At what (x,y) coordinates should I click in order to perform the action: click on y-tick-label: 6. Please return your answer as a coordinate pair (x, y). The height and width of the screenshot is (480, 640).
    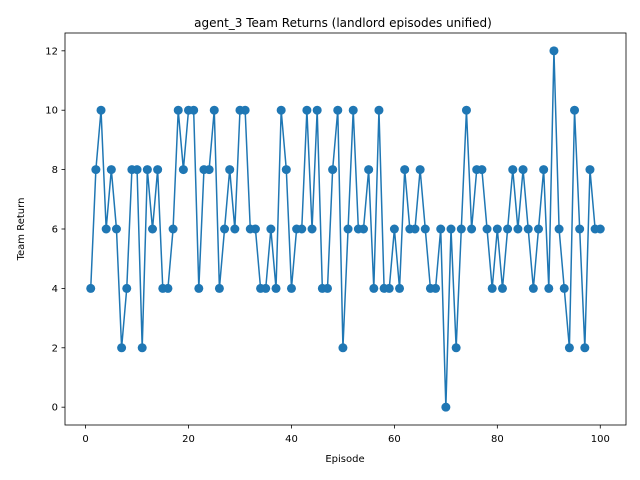
    Looking at the image, I should click on (55, 230).